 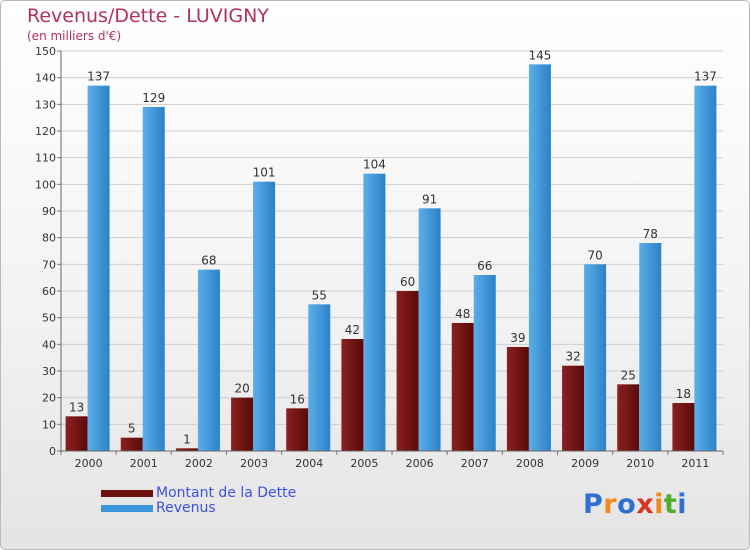 I want to click on y-tick-label: 80, so click(x=49, y=238).